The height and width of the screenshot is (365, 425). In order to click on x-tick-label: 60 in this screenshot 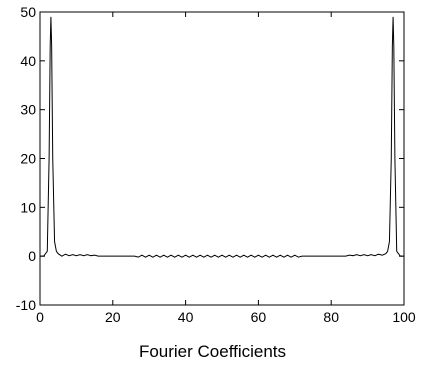, I will do `click(259, 317)`.